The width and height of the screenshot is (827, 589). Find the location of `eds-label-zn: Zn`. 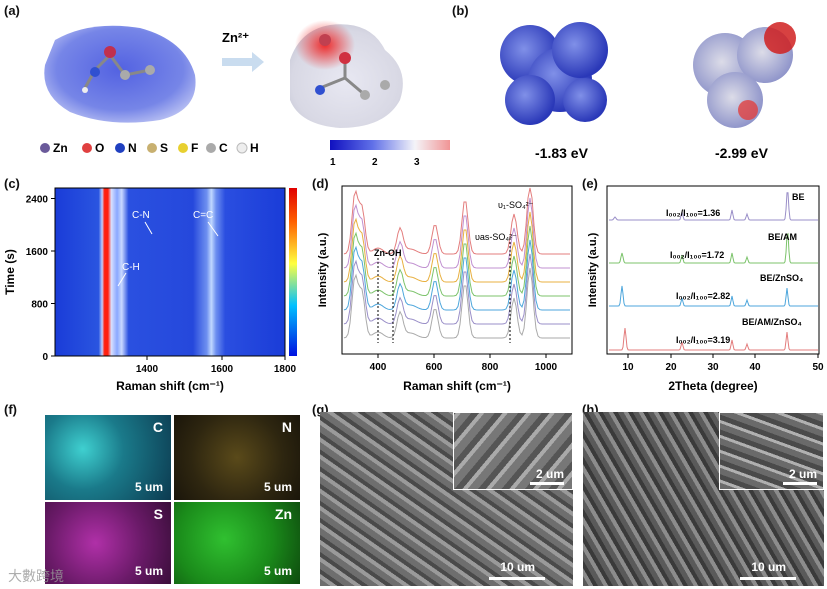

eds-label-zn: Zn is located at coordinates (283, 514).